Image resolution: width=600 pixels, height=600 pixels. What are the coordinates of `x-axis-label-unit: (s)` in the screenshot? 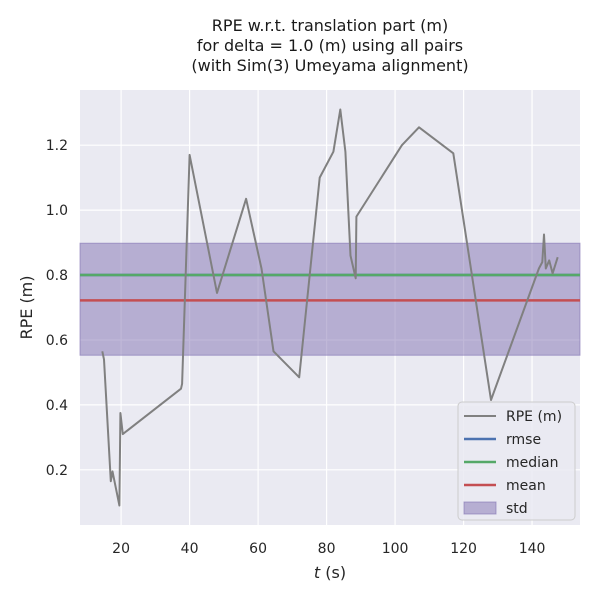 It's located at (333, 572).